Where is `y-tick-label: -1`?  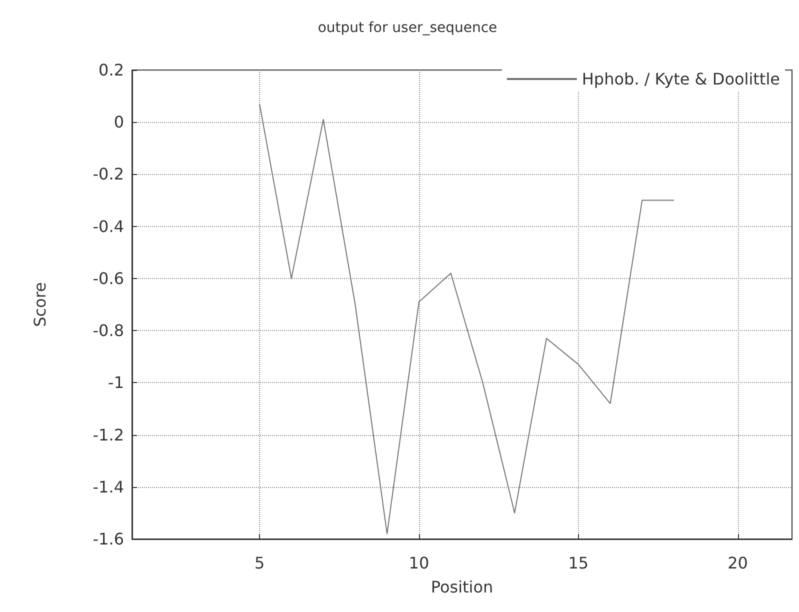 y-tick-label: -1 is located at coordinates (116, 382).